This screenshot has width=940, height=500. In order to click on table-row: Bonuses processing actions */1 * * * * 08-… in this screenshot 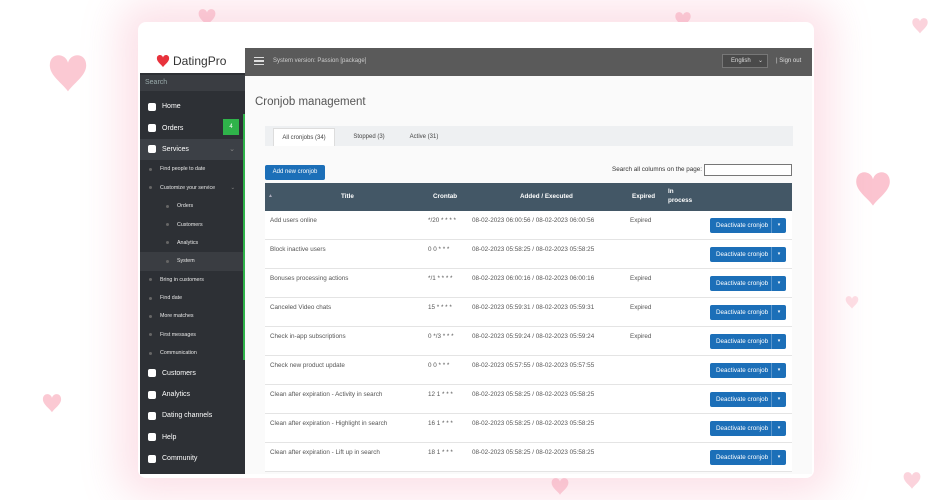, I will do `click(528, 283)`.